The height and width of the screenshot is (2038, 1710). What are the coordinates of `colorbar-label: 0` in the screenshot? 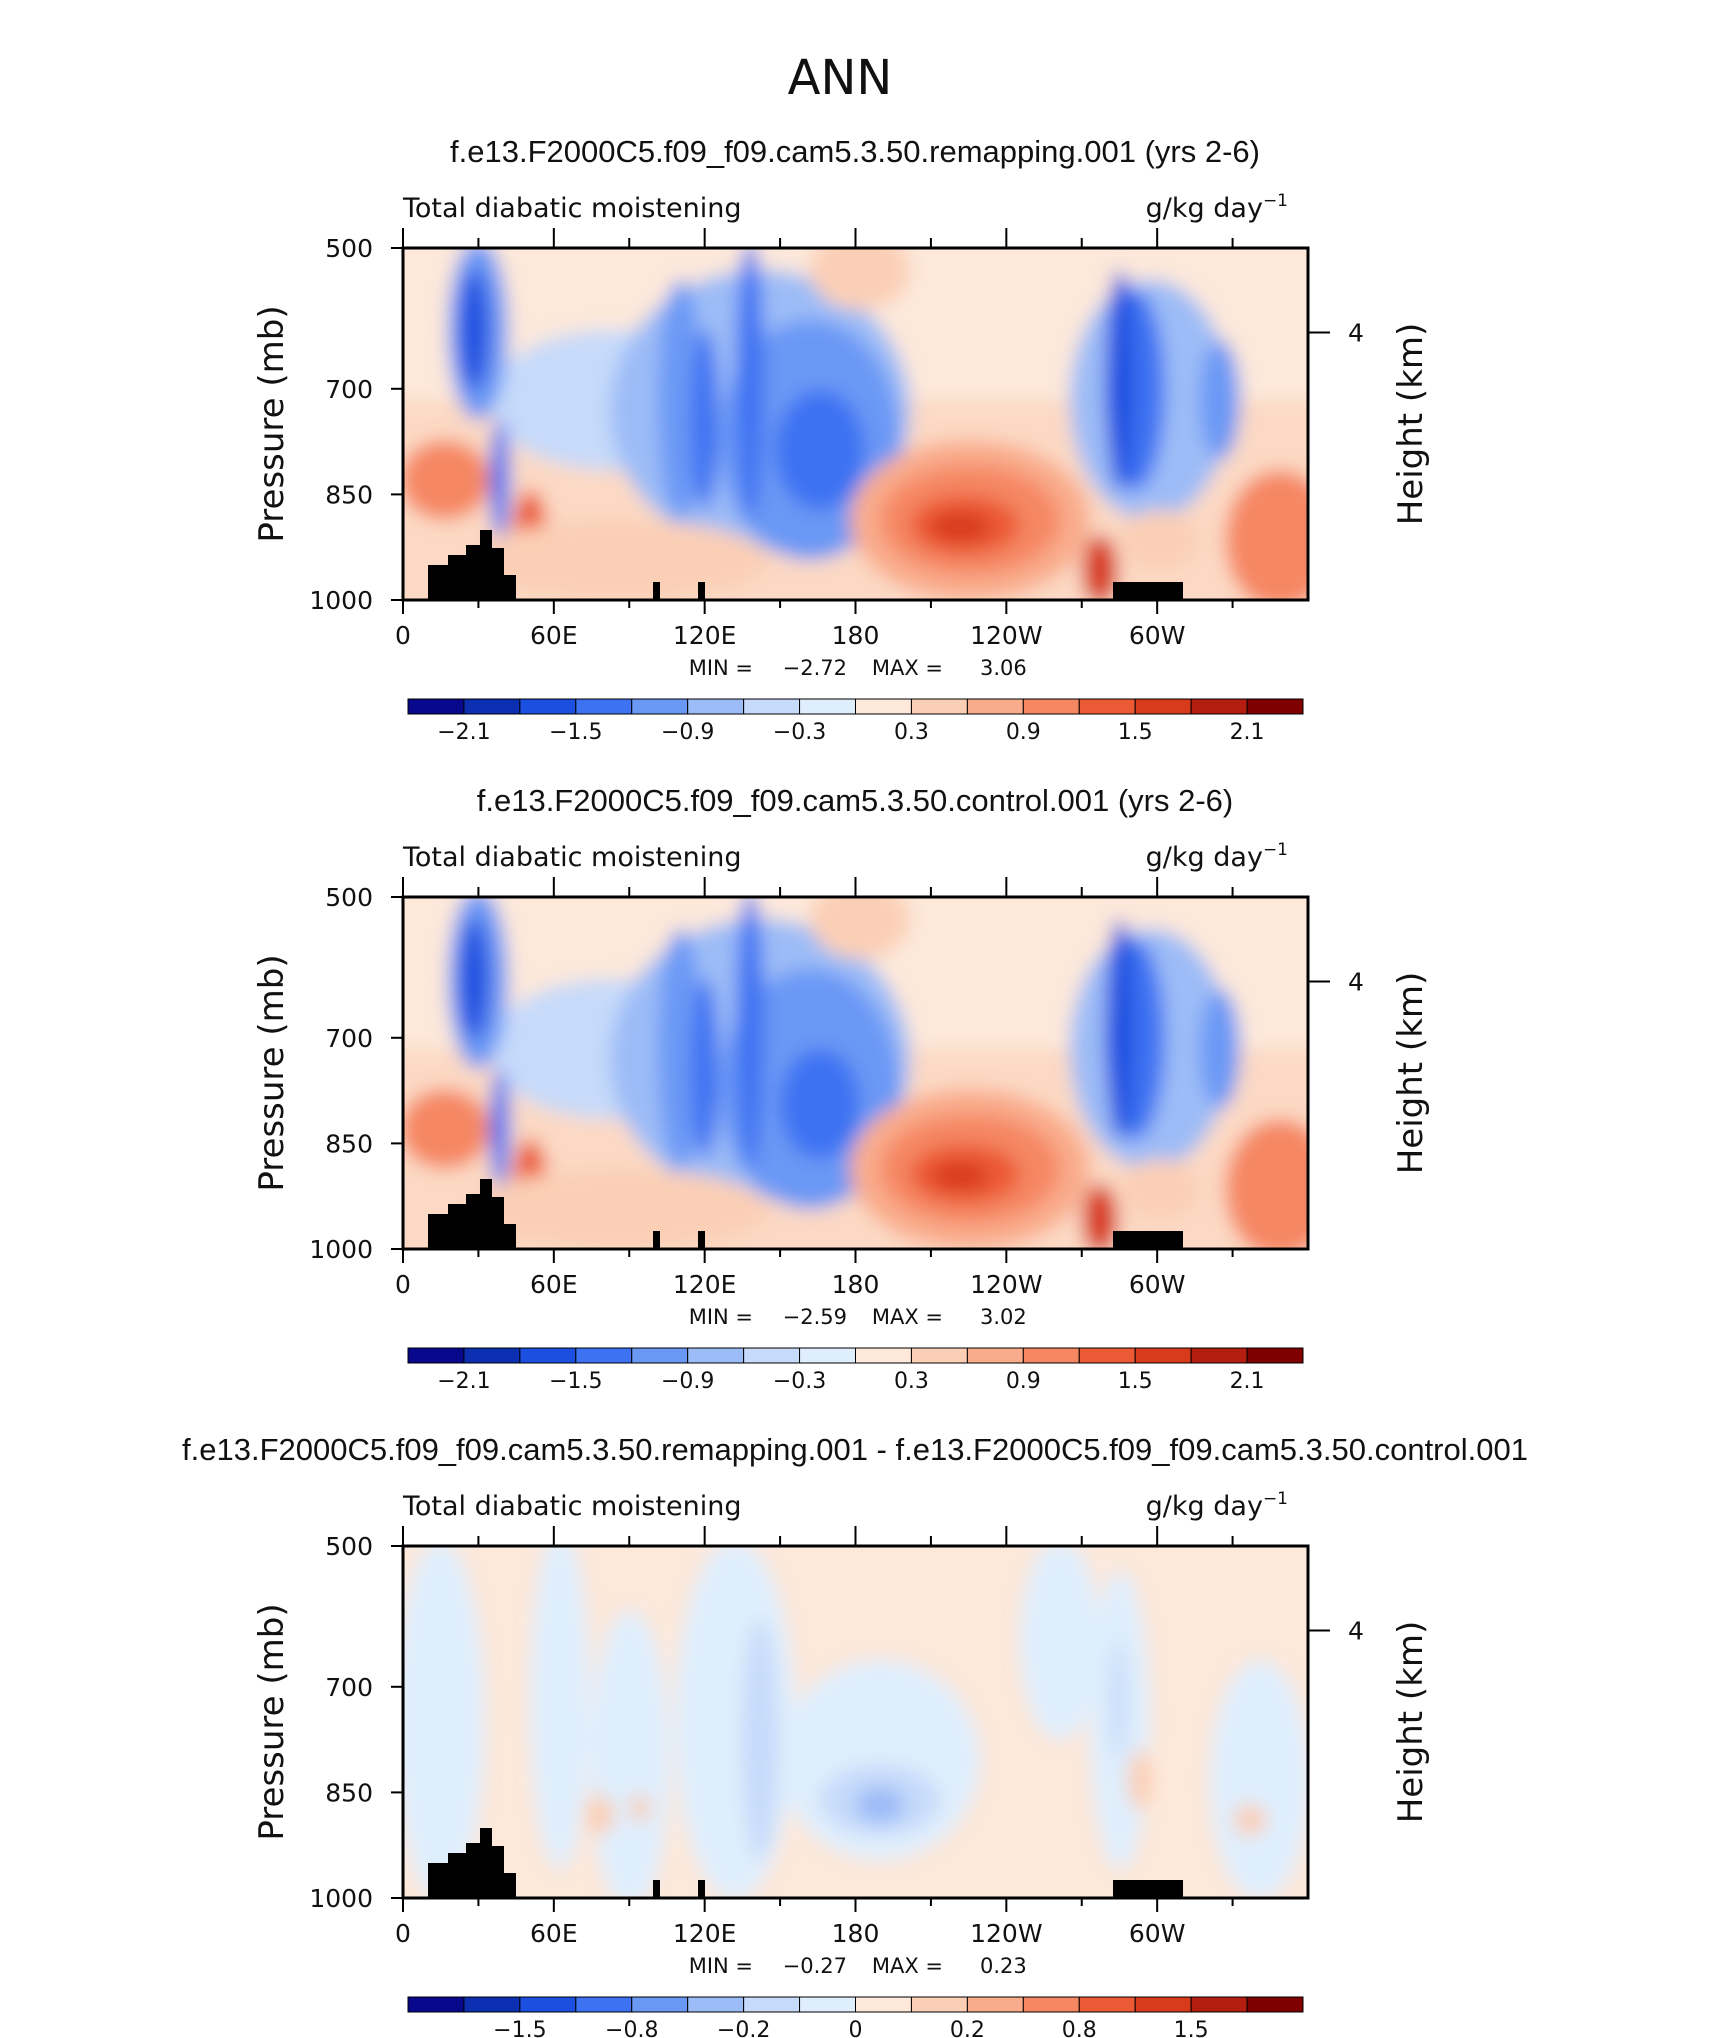 It's located at (856, 2028).